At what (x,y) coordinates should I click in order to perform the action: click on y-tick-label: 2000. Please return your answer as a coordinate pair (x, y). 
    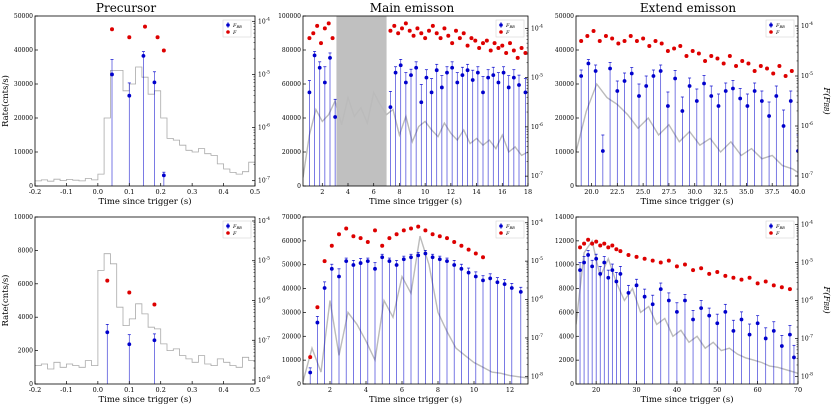
    Looking at the image, I should click on (566, 360).